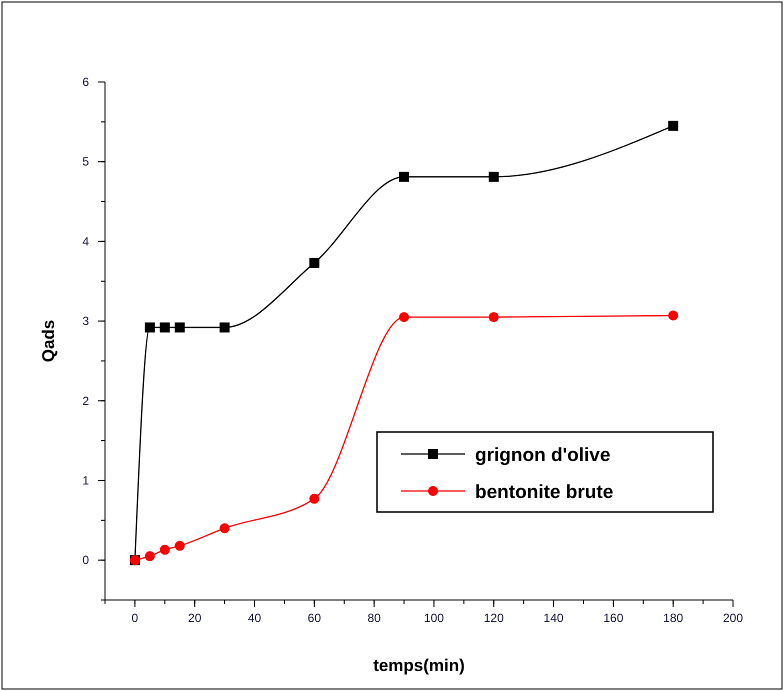 This screenshot has width=784, height=691. Describe the element at coordinates (542, 455) in the screenshot. I see `legend-label: grignon d'olive` at that location.